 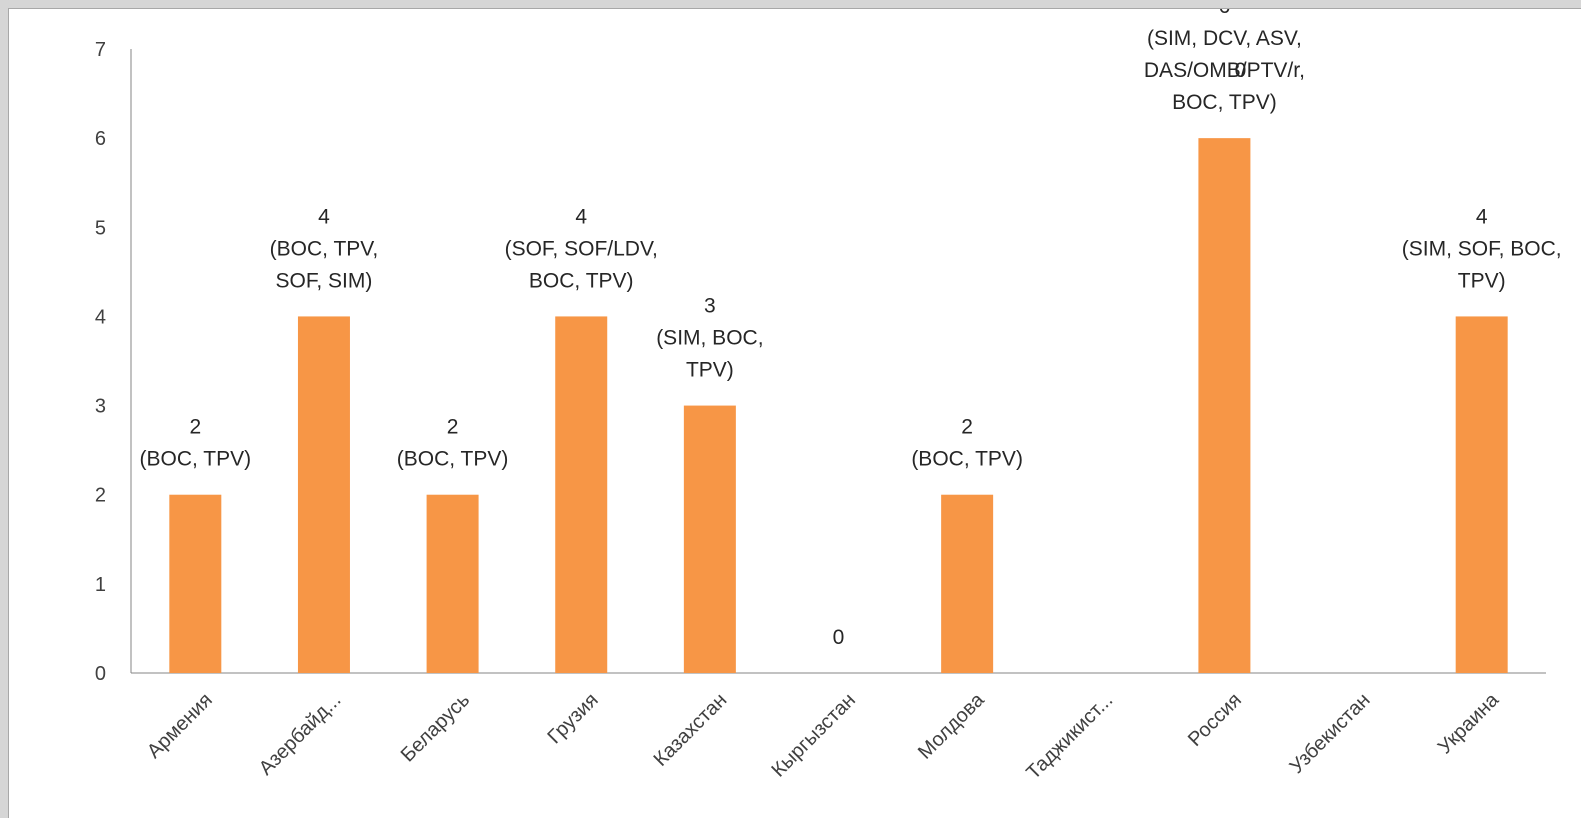 I want to click on x-category-label: Молдова, so click(x=951, y=725).